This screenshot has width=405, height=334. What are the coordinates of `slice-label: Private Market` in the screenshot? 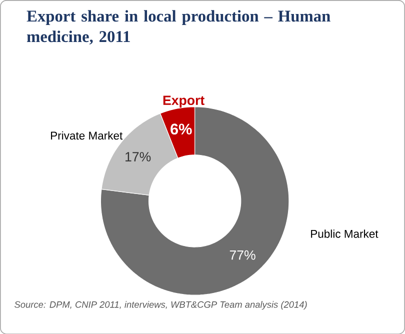 It's located at (87, 135).